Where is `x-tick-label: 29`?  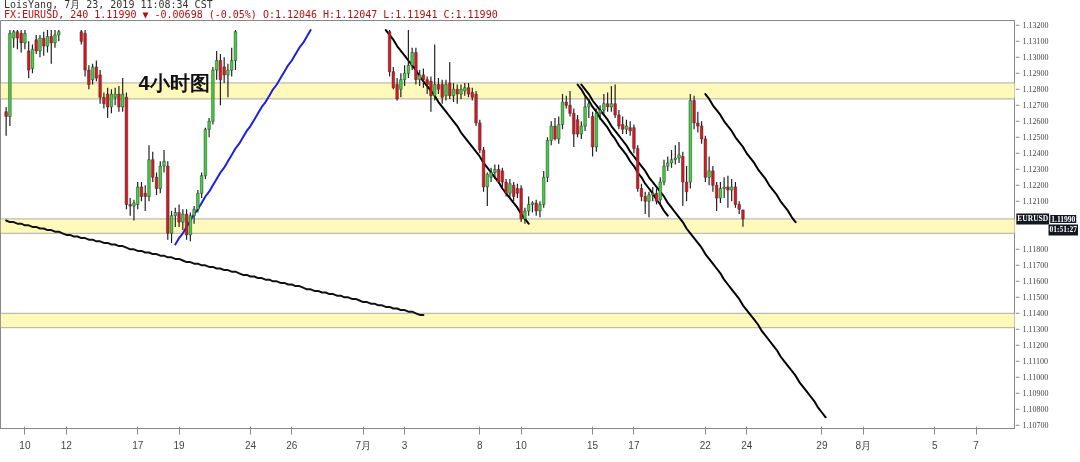 x-tick-label: 29 is located at coordinates (822, 445).